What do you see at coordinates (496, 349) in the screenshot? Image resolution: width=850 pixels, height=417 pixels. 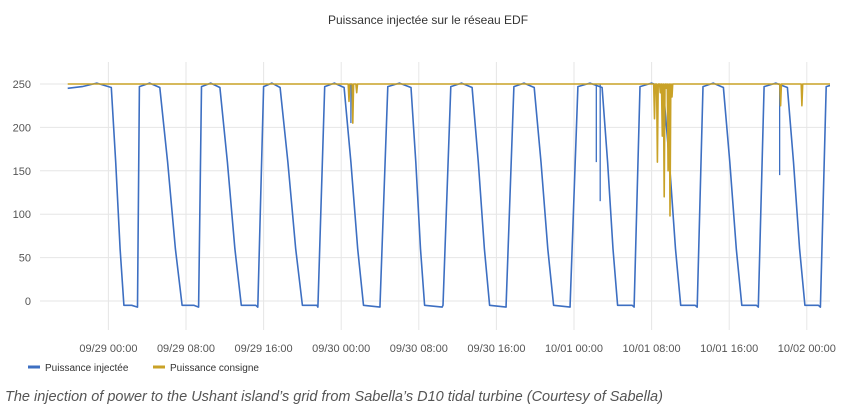 I see `x-tick-label: 09/30 16:00` at bounding box center [496, 349].